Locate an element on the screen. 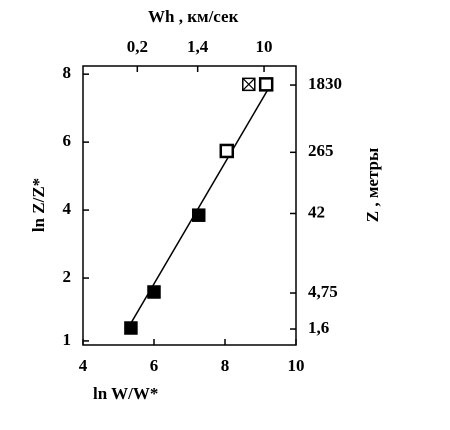  y-tick-label: 2 is located at coordinates (67, 276).